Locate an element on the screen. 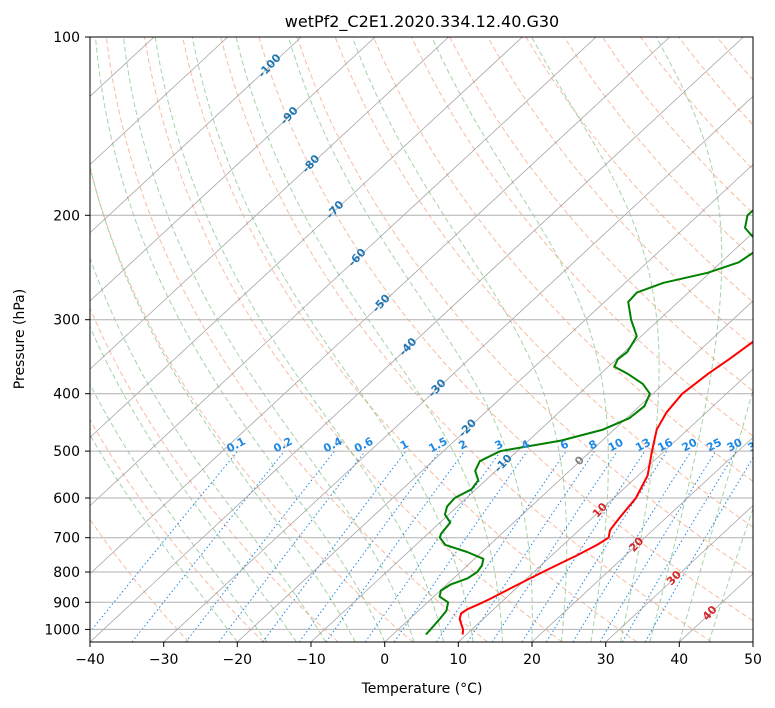 The image size is (775, 708). mixing-ratio-label: 0.1 is located at coordinates (235, 445).